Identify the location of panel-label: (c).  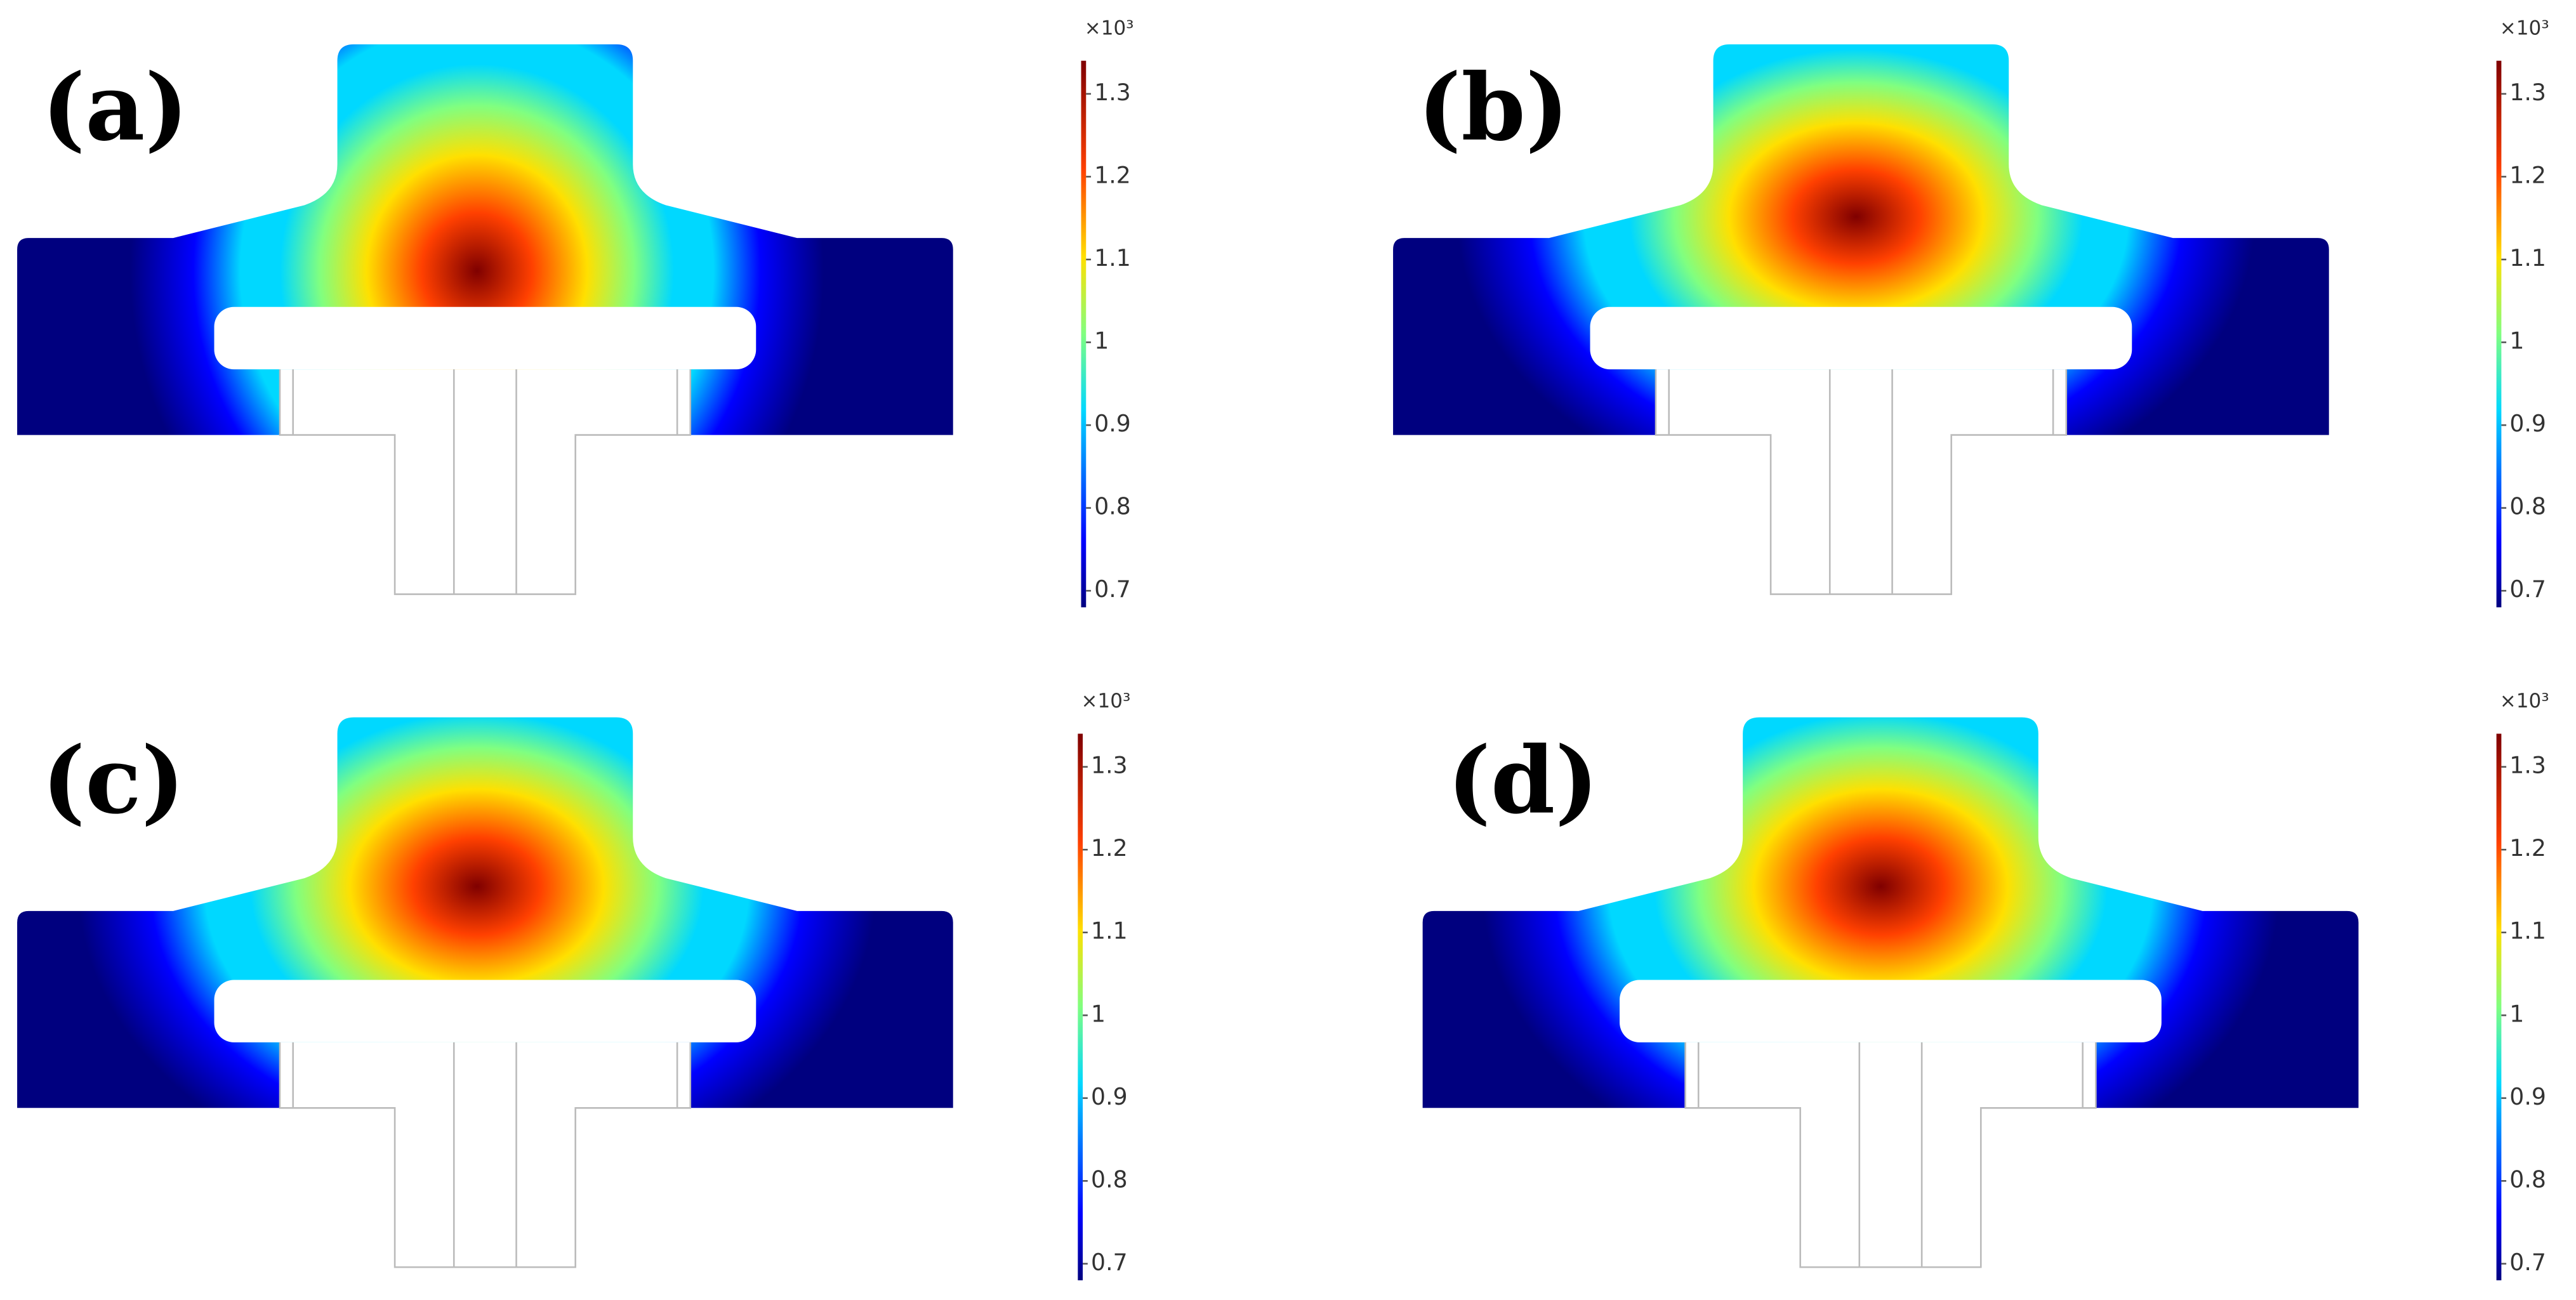
(113, 781).